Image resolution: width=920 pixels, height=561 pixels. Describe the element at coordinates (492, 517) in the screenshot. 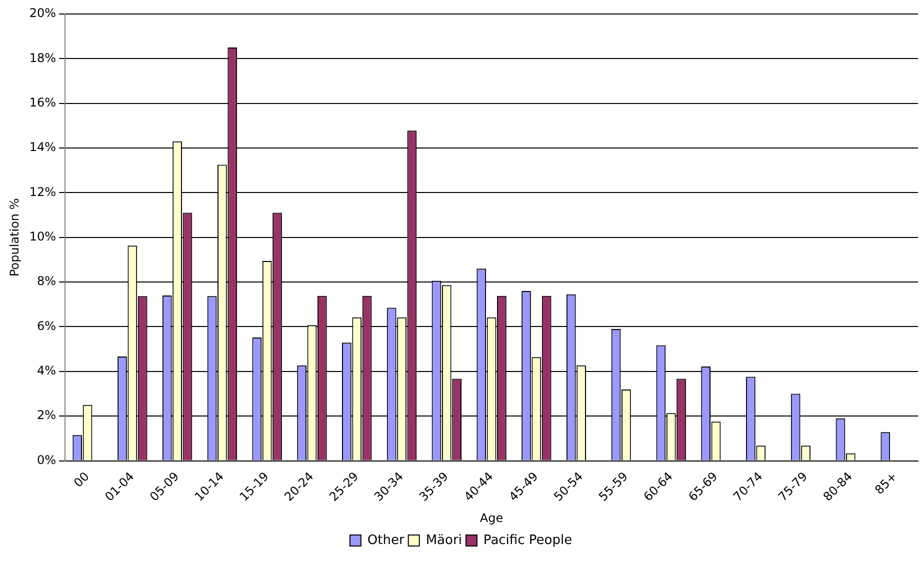

I see `x-axis-title: Age` at that location.